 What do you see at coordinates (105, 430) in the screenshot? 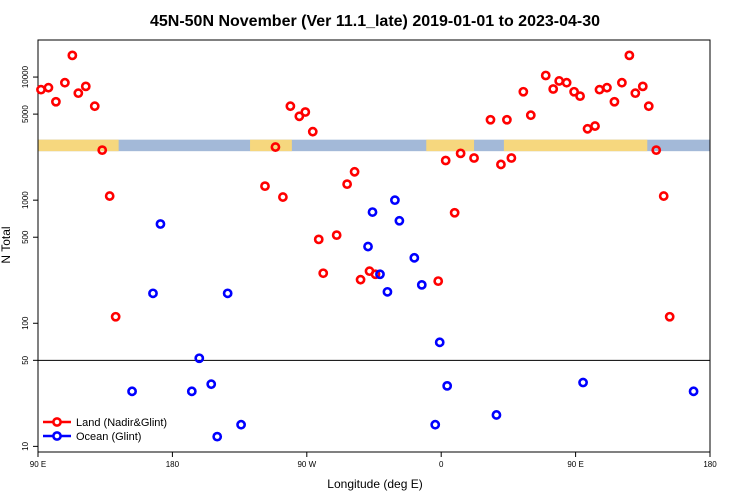
I see `legend: Land (Nadir&Glint) Ocean (Glint)` at bounding box center [105, 430].